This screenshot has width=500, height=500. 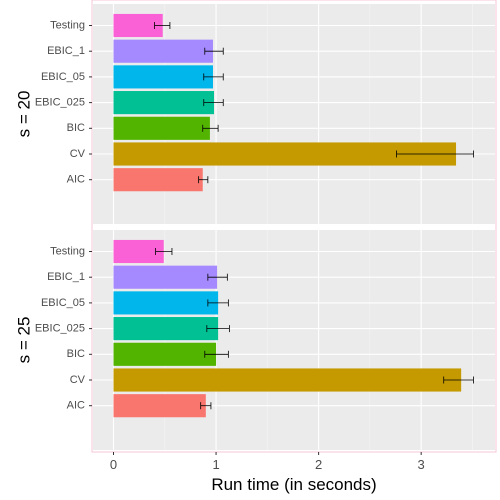 I want to click on x-tick-label: 2, so click(x=318, y=464).